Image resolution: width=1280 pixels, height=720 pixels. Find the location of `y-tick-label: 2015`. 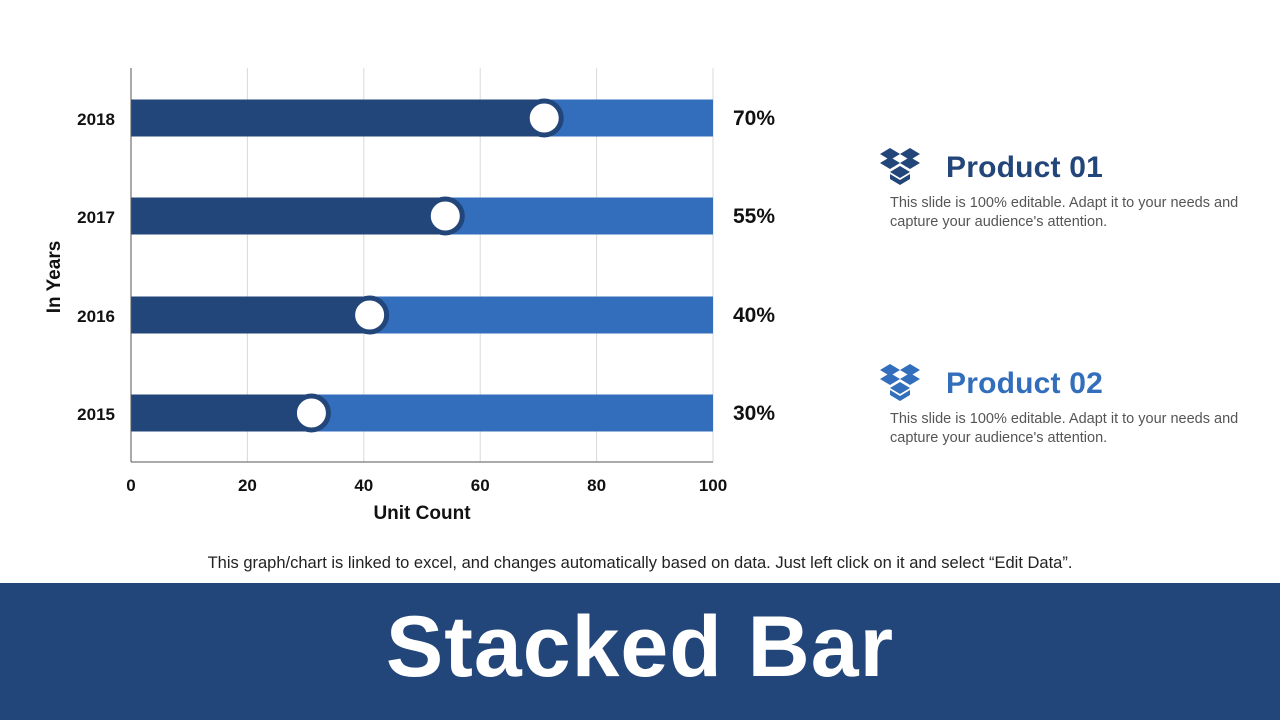

y-tick-label: 2015 is located at coordinates (96, 414).